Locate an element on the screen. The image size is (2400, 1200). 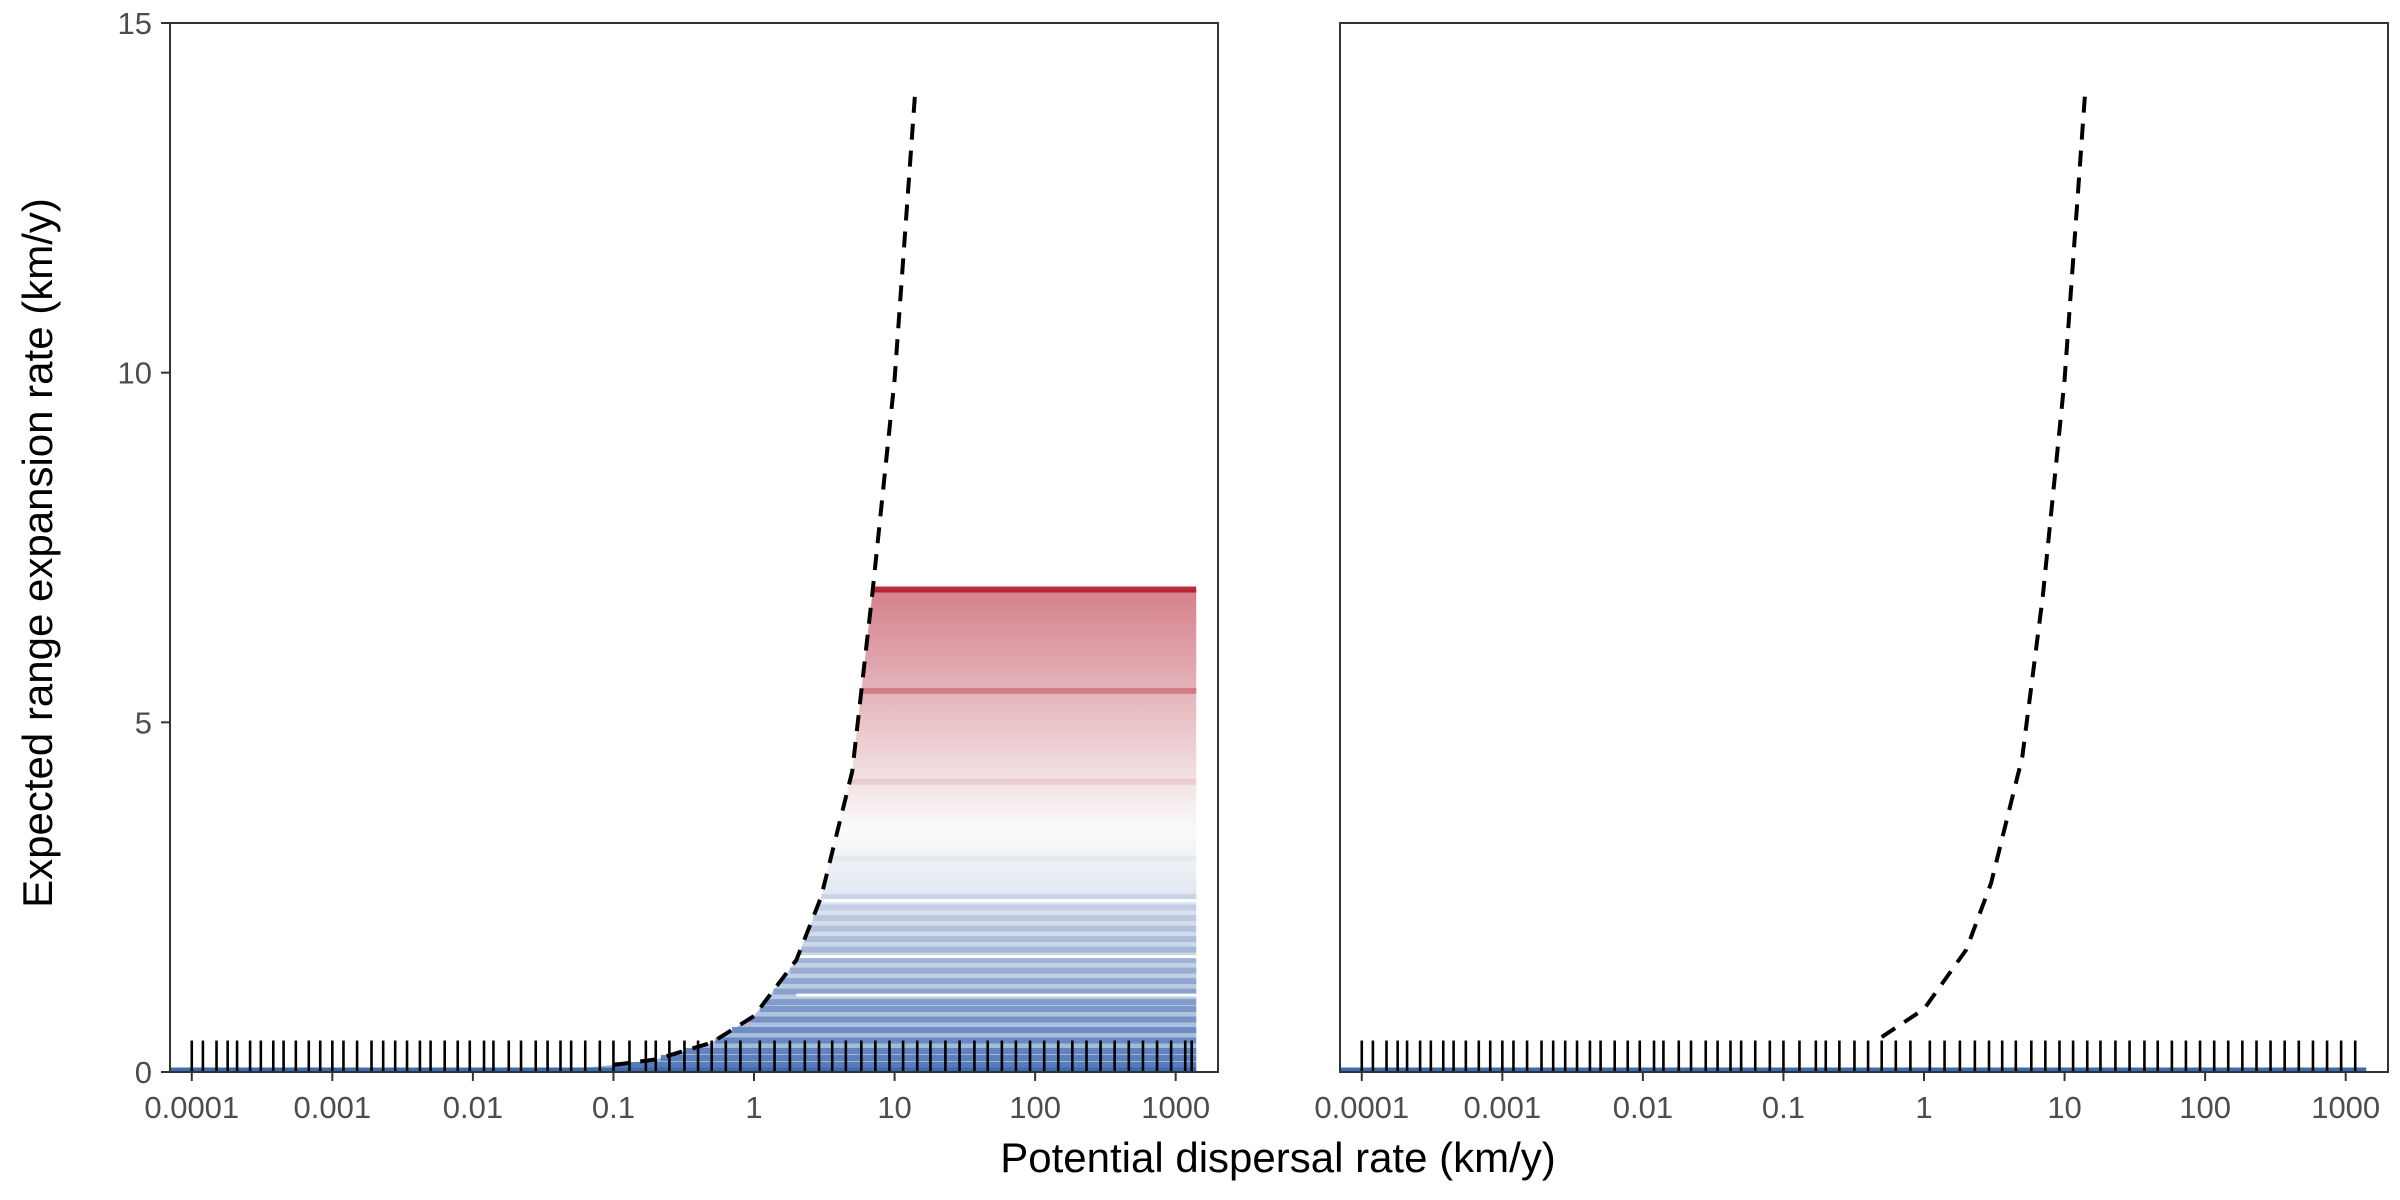
y-tick-label: 10 is located at coordinates (135, 373).